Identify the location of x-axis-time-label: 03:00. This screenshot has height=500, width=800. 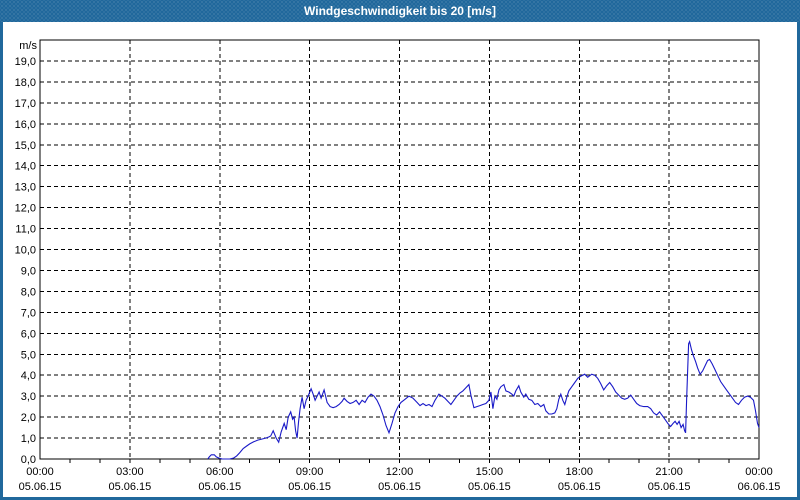
(130, 472).